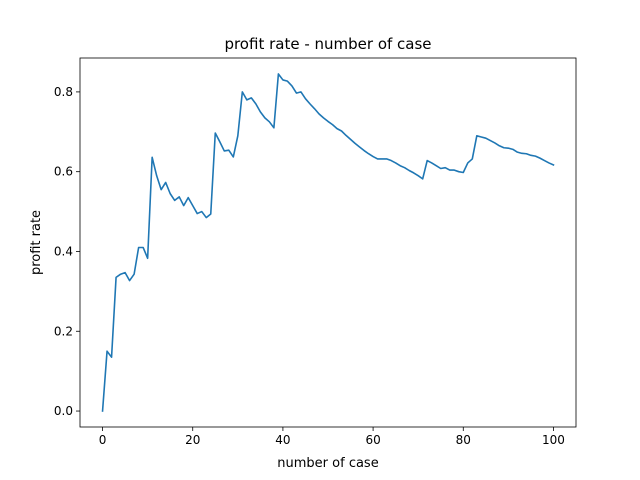 This screenshot has width=640, height=480. I want to click on y-axis-label: profit rate, so click(36, 242).